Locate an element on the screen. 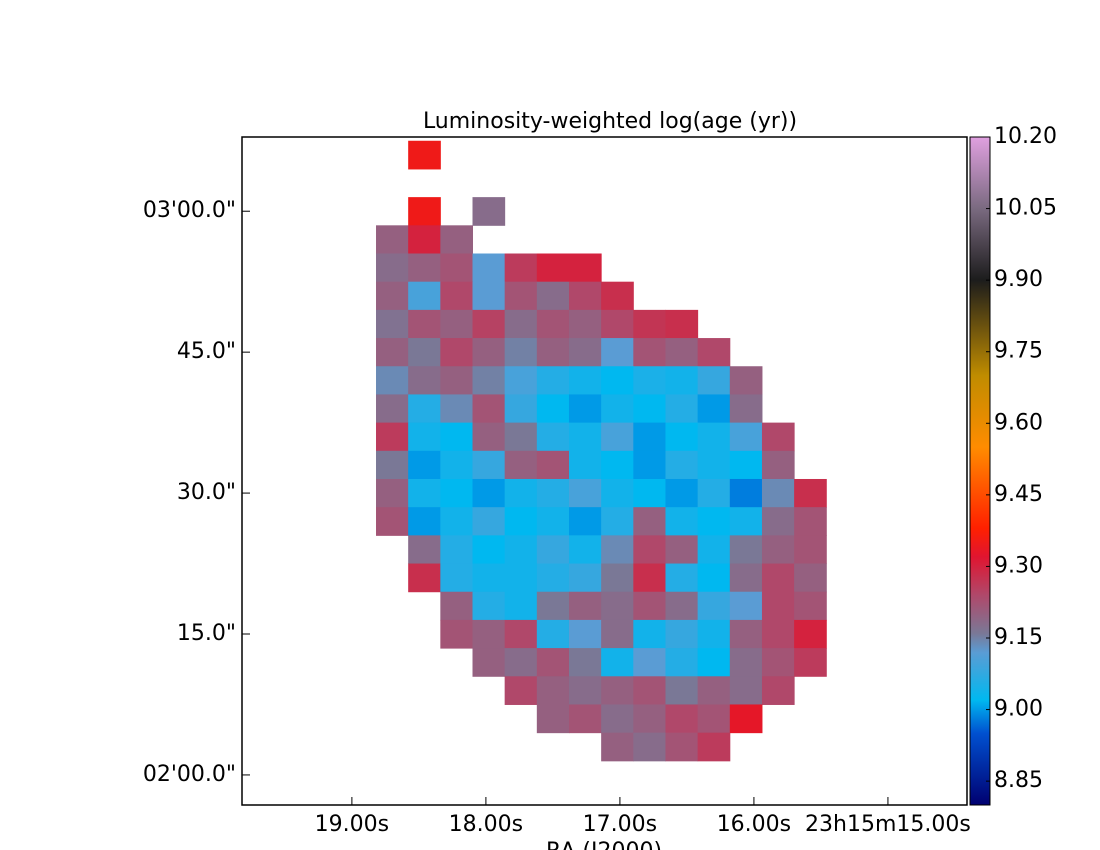 The image size is (1100, 850). colorbar-tick-label: 9.30 is located at coordinates (1018, 565).